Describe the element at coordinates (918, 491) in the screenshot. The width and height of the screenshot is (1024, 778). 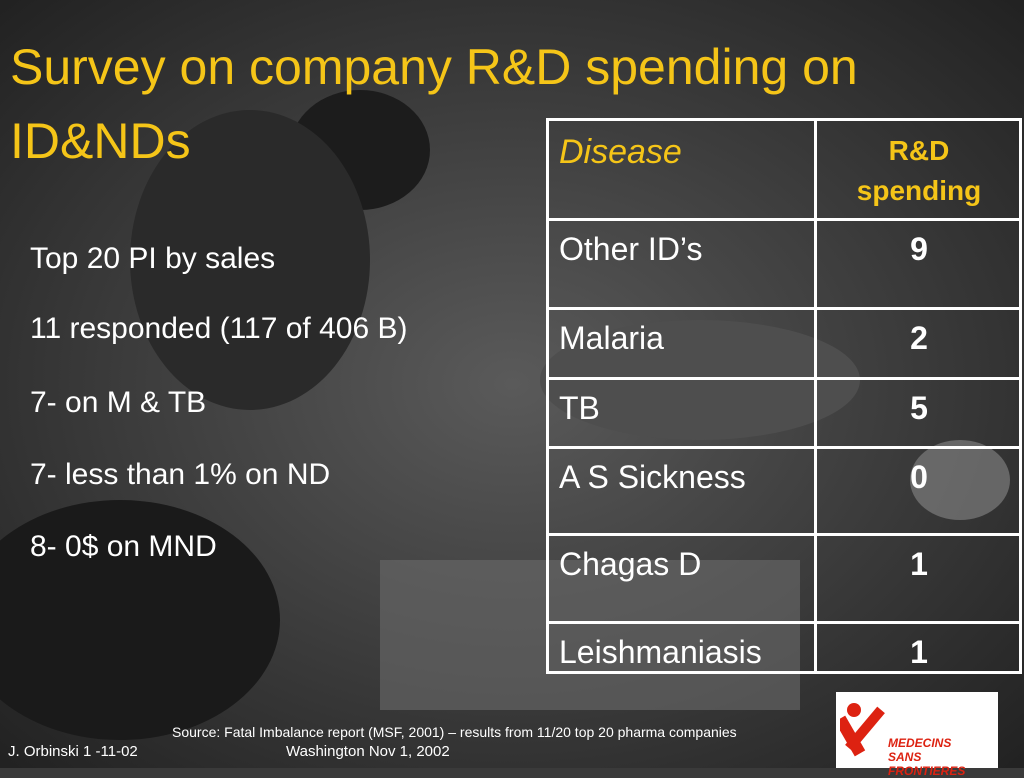
I see `spending-cell: 0` at that location.